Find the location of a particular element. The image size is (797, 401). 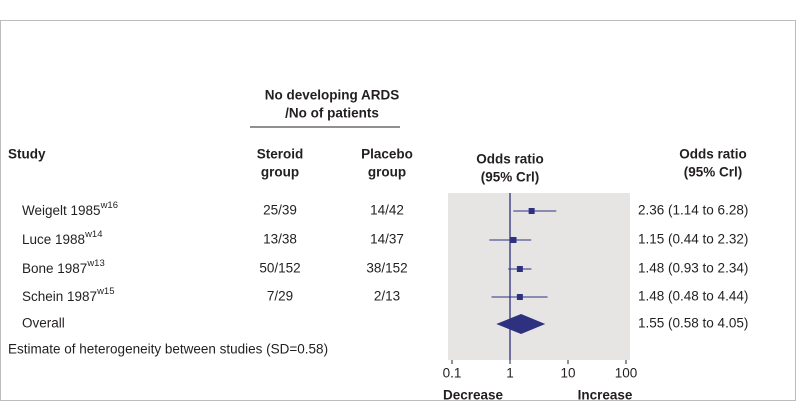

group-header: No developing ARDS is located at coordinates (332, 95).